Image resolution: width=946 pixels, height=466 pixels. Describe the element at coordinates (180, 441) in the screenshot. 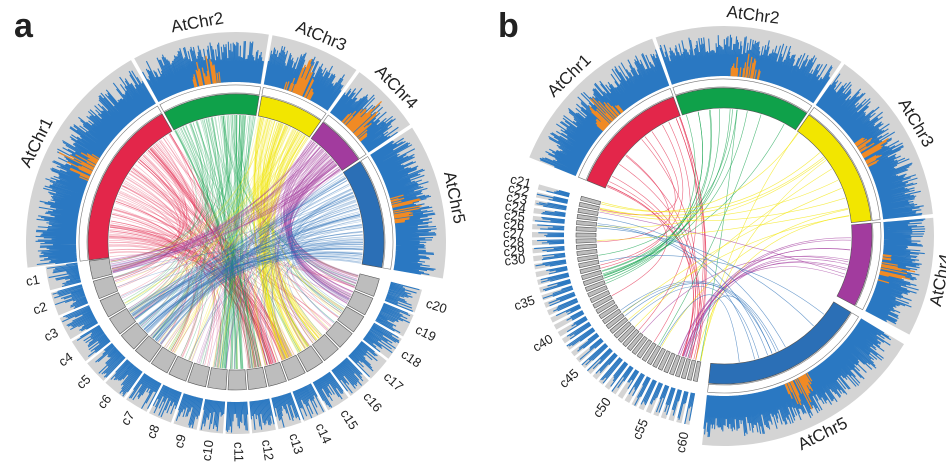

I see `contig-label: c9` at that location.